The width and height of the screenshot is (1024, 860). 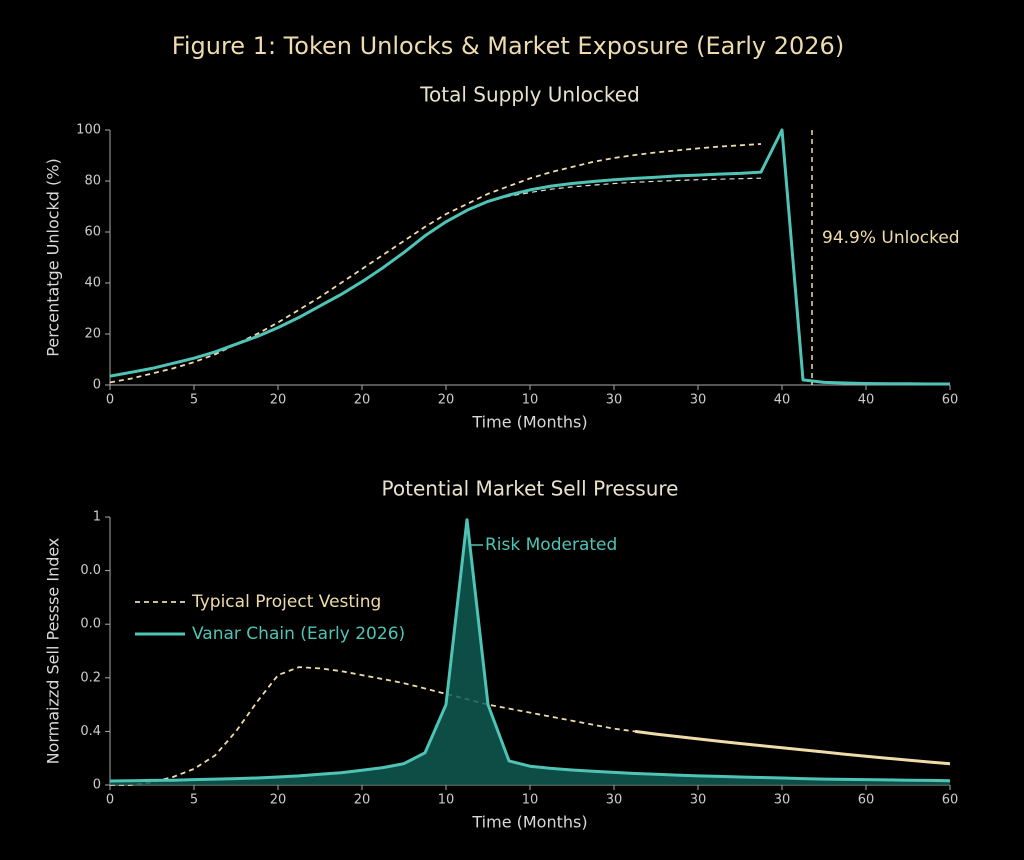 What do you see at coordinates (88, 130) in the screenshot?
I see `y-tick-label: 100` at bounding box center [88, 130].